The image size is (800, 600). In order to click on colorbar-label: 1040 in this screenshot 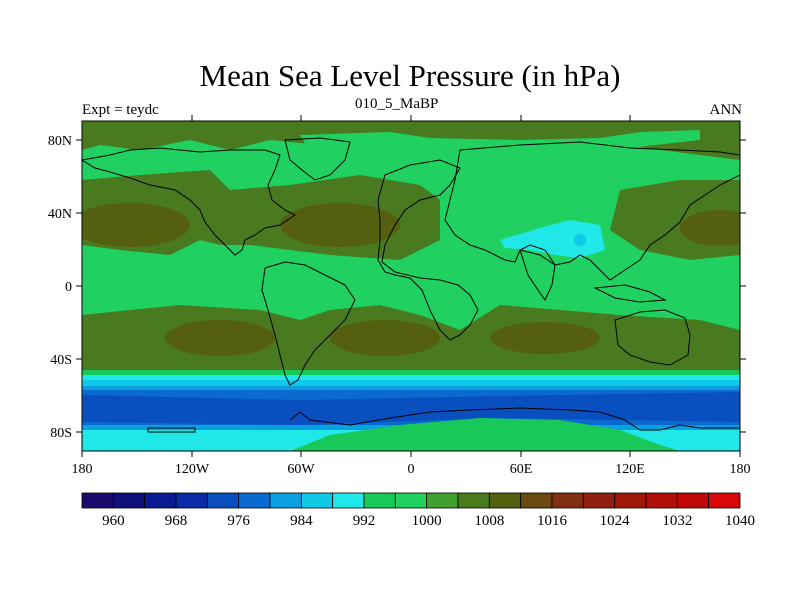, I will do `click(740, 521)`.